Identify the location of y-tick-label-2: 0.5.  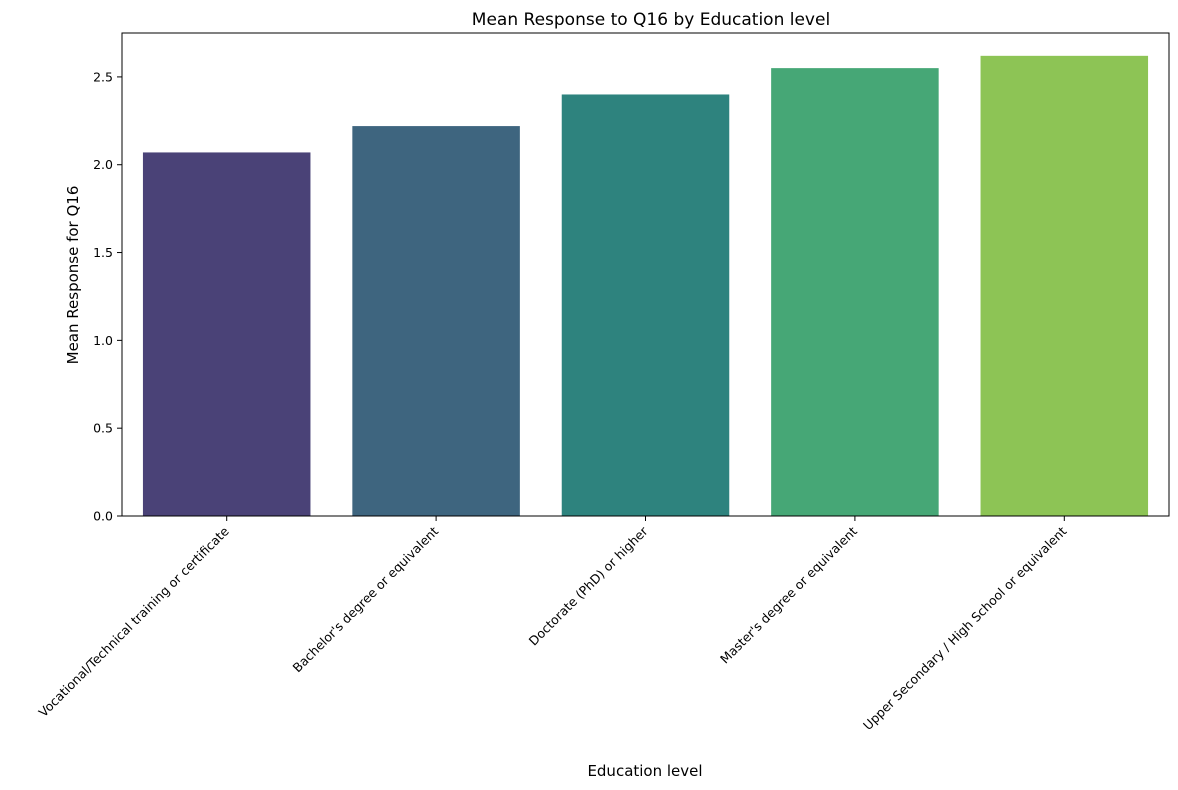
(103, 428).